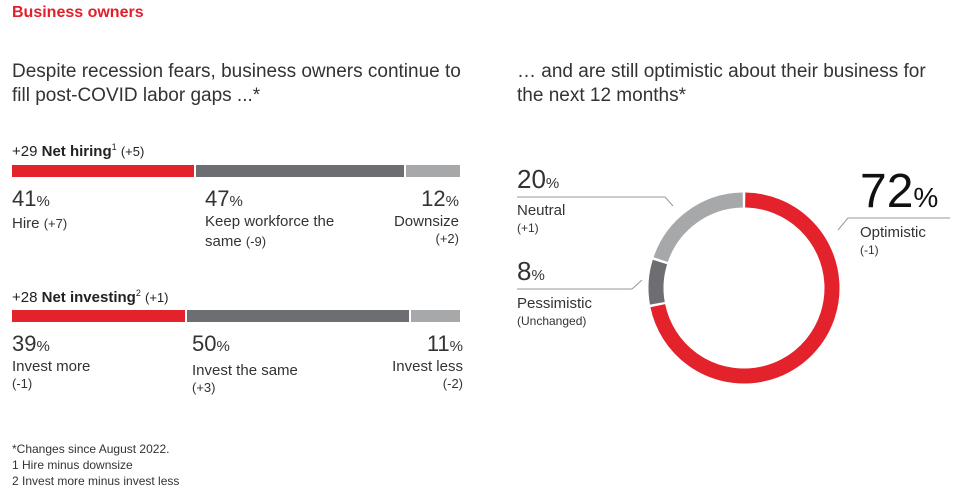  What do you see at coordinates (40, 223) in the screenshot?
I see `hire-label: Hire (+7)` at bounding box center [40, 223].